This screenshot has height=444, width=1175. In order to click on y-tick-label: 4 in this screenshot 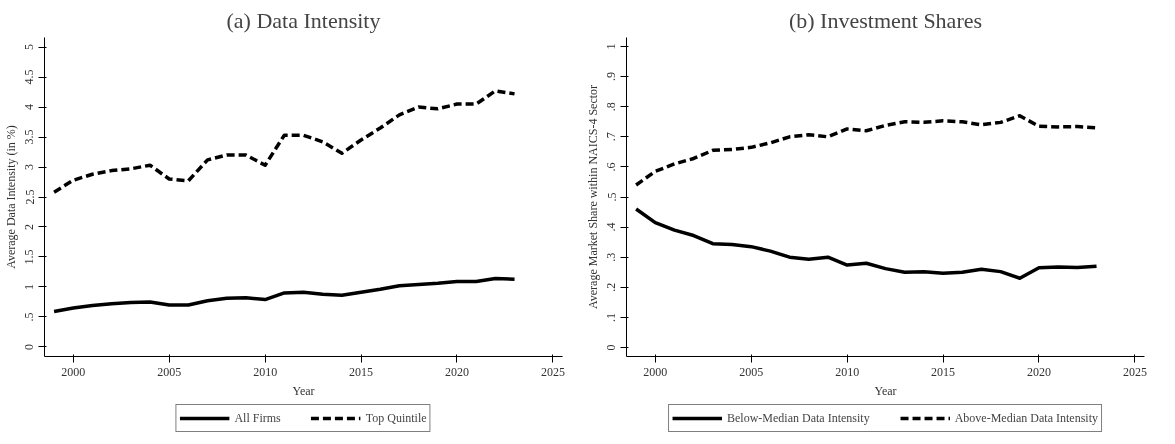, I will do `click(29, 107)`.